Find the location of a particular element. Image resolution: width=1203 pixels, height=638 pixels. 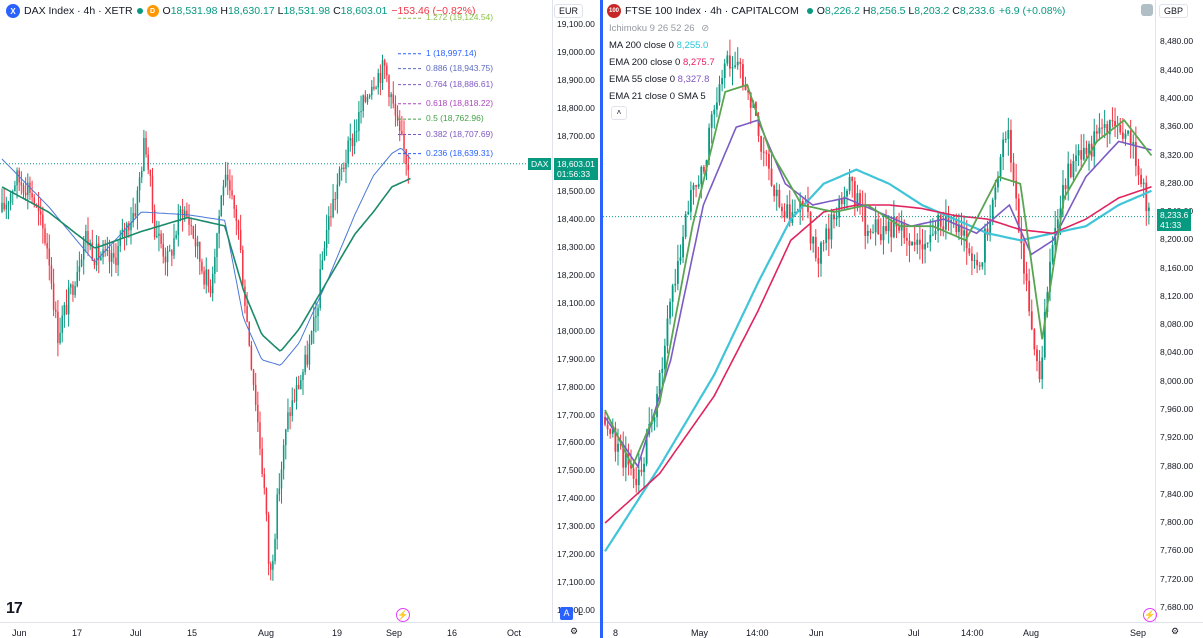

delay-badge: D is located at coordinates (152, 11).